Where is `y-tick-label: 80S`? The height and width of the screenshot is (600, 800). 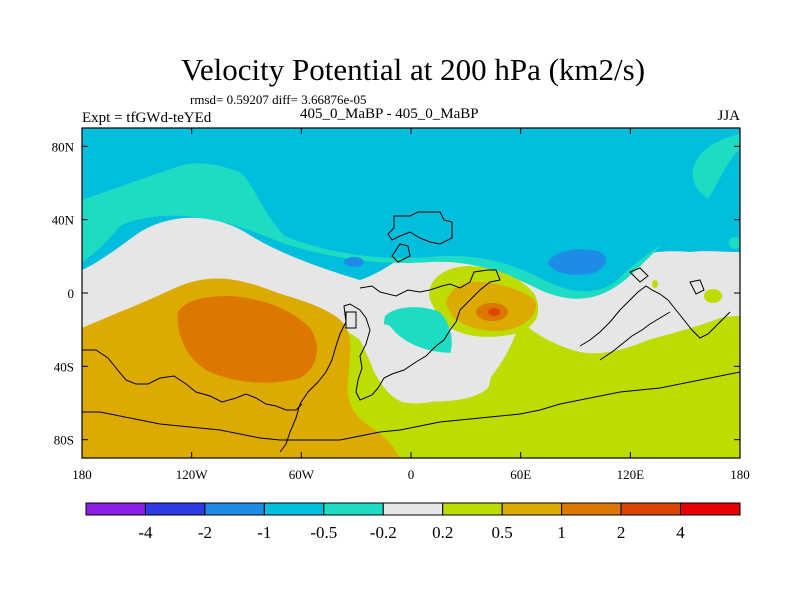 y-tick-label: 80S is located at coordinates (64, 440).